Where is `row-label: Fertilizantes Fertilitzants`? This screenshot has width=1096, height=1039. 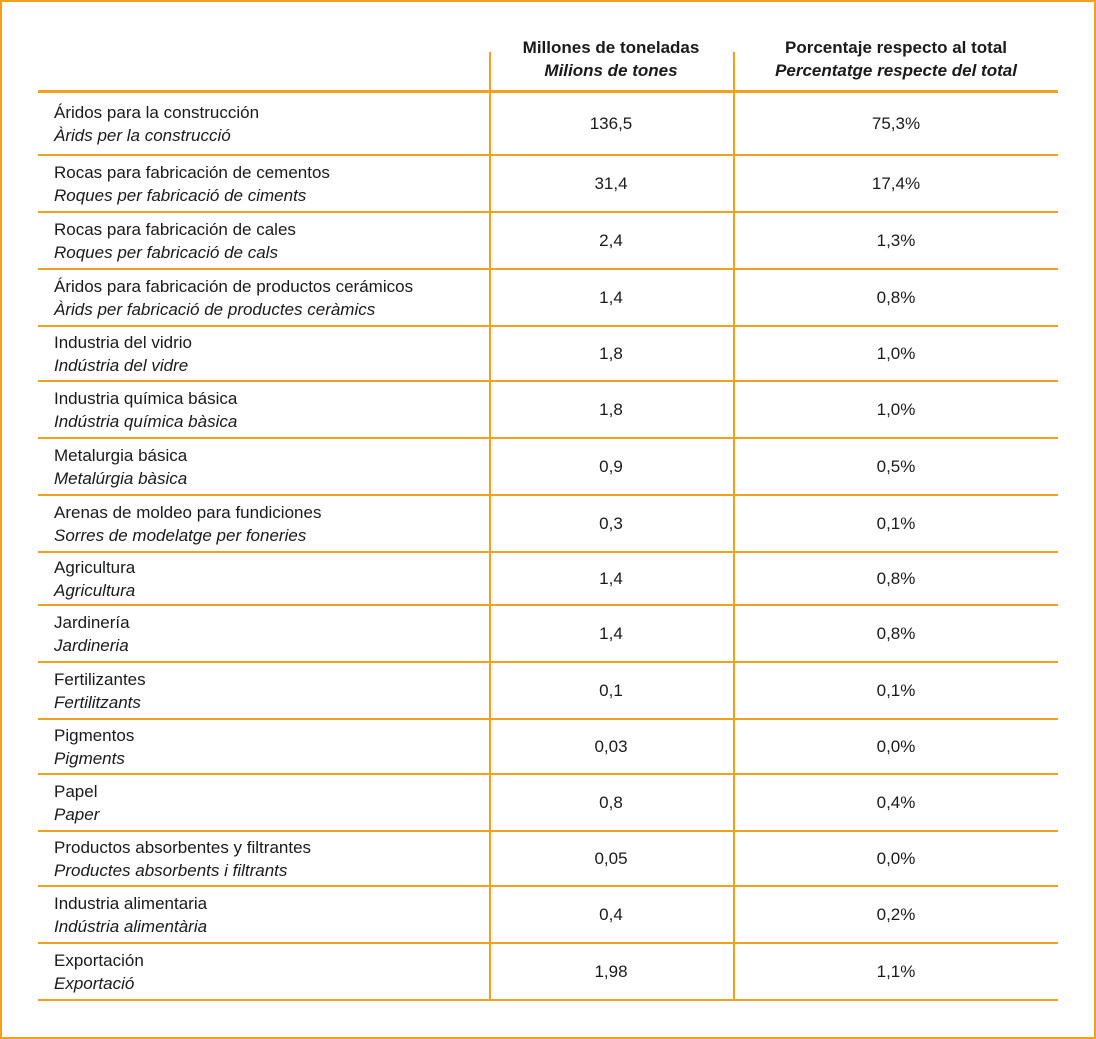
row-label: Fertilizantes Fertilitzants is located at coordinates (100, 691).